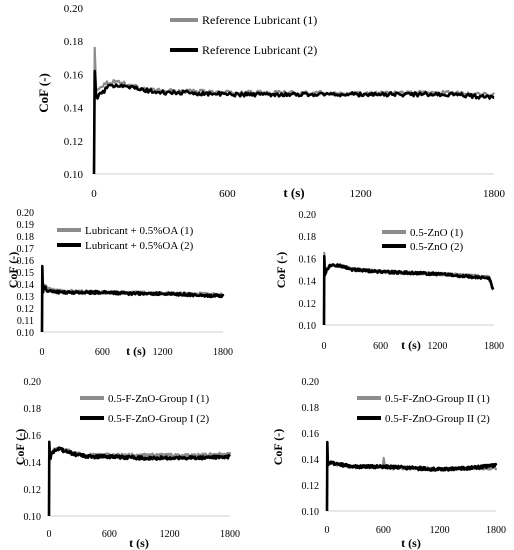 Image resolution: width=514 pixels, height=550 pixels. Describe the element at coordinates (26, 225) in the screenshot. I see `y-tick-label: 0.19` at that location.